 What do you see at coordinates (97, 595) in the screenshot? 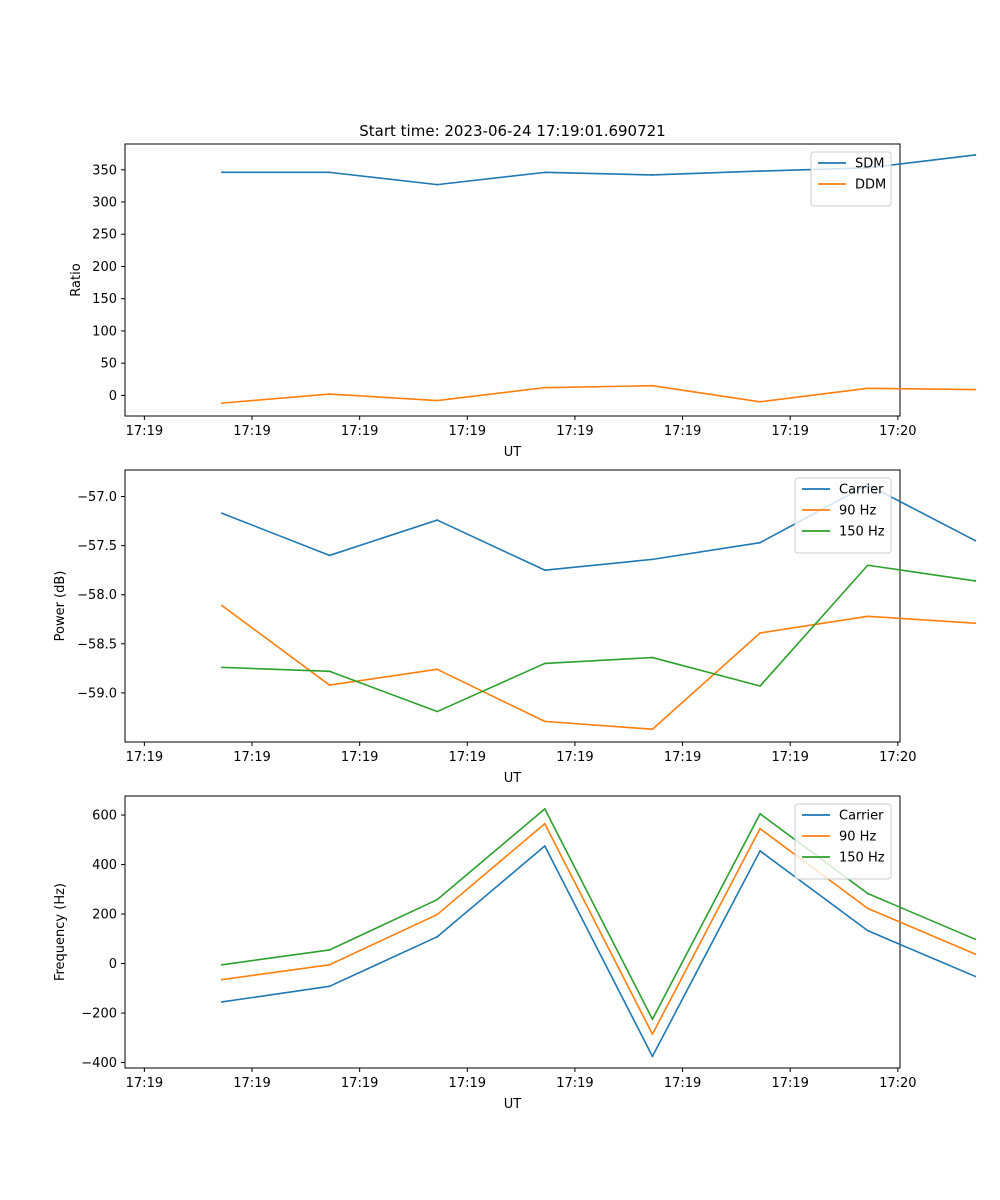
I see `y-tick-label: −58.0` at bounding box center [97, 595].